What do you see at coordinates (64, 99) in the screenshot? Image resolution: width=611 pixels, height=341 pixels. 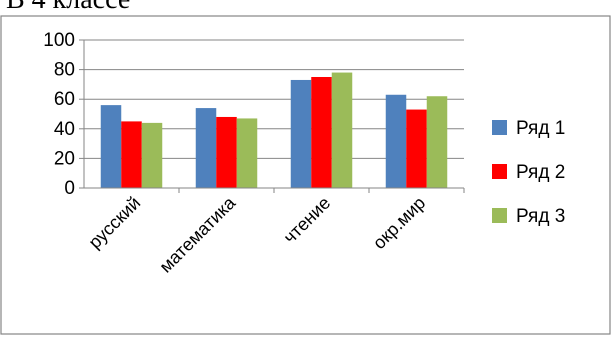 I see `y-tick-label: 60` at bounding box center [64, 99].